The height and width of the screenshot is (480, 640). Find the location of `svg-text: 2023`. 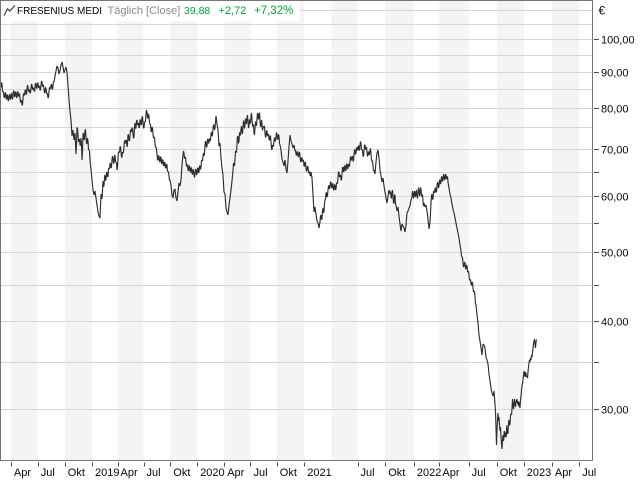

svg-text: 2023 is located at coordinates (539, 473).